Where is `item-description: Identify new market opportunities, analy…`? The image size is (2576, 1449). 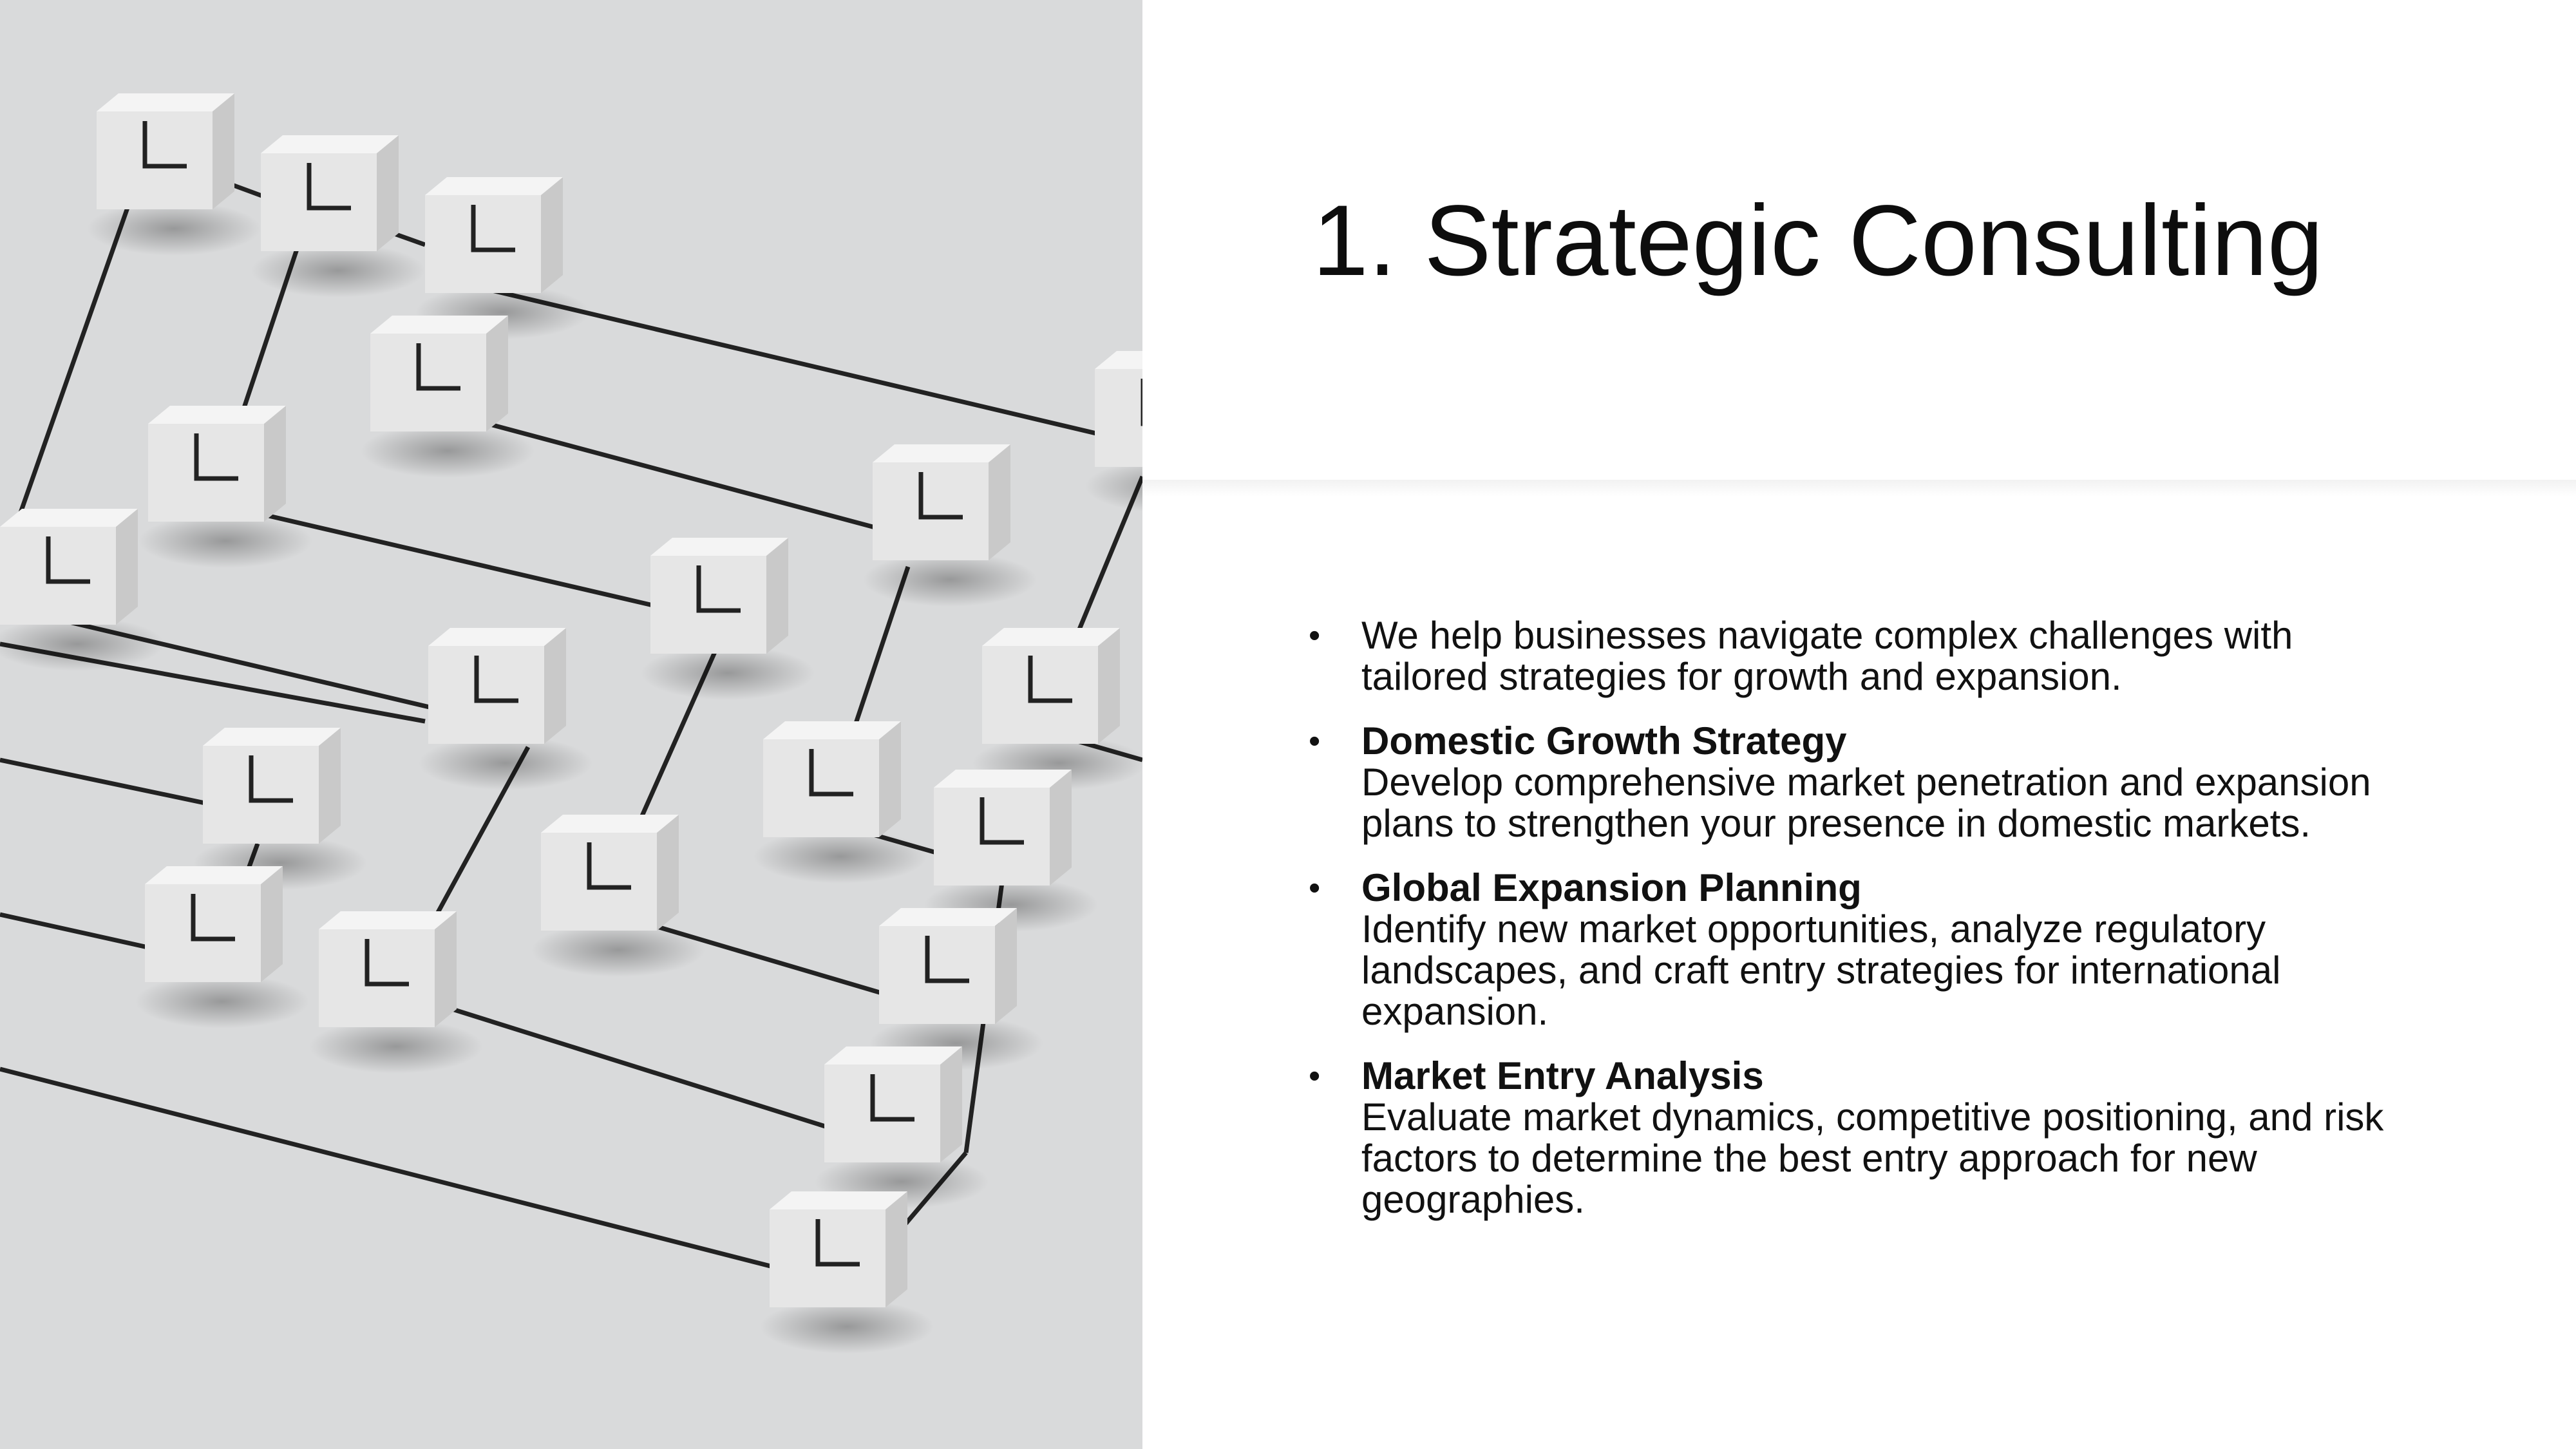
item-description: Identify new market opportunities, analy… is located at coordinates (1821, 970).